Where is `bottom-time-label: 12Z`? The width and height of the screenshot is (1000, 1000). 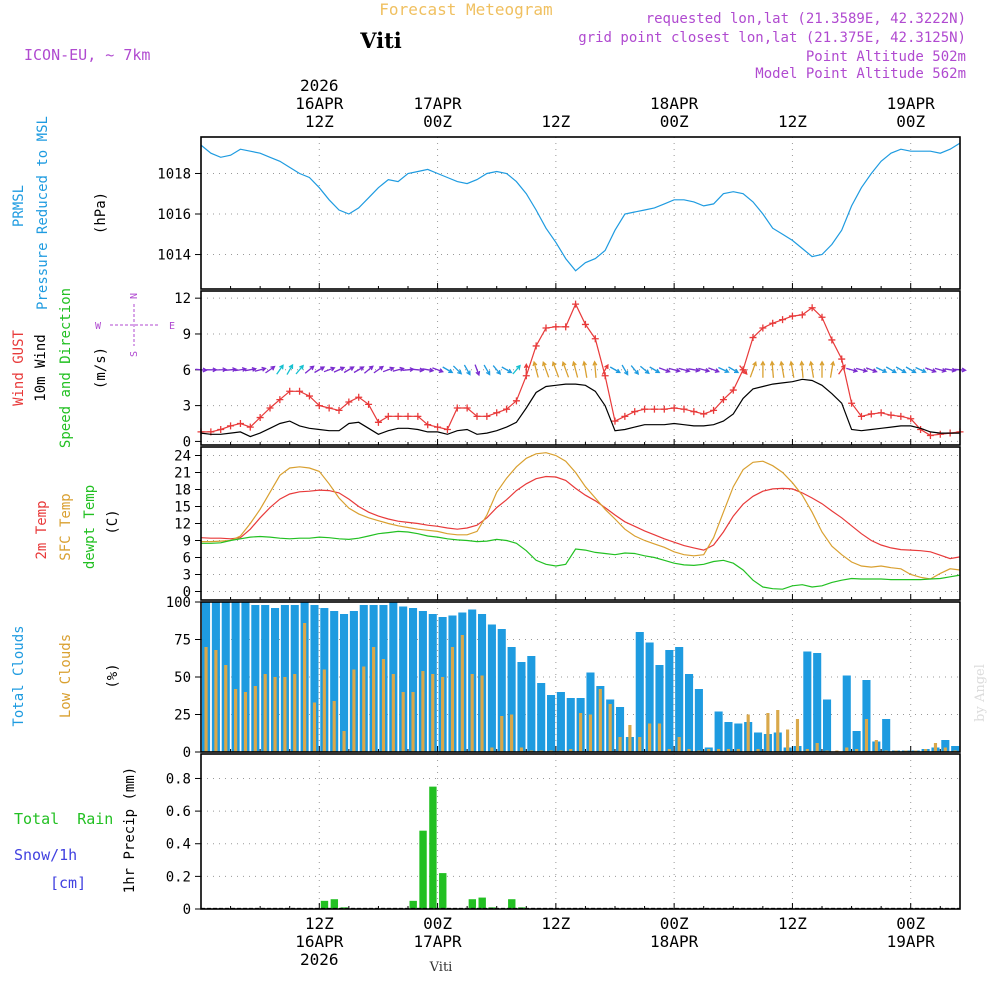 bottom-time-label: 12Z is located at coordinates (792, 923).